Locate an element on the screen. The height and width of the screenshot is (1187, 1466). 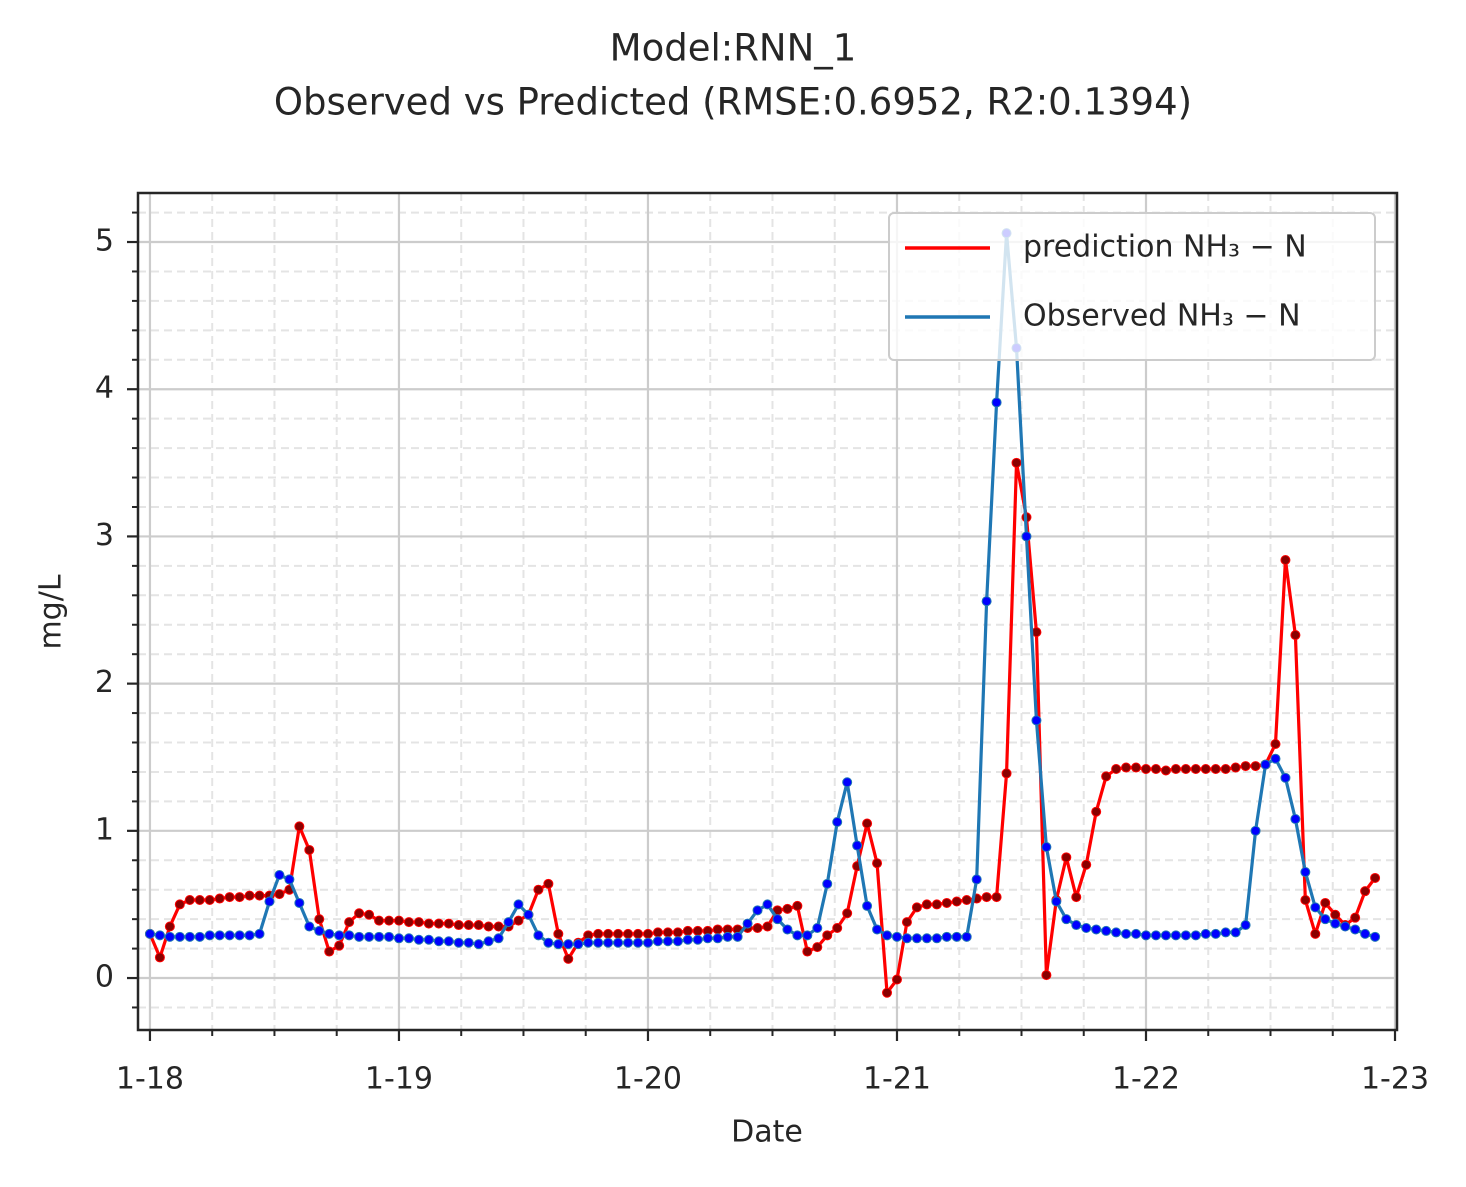
x-tick-label: 1-21 is located at coordinates (897, 1079).